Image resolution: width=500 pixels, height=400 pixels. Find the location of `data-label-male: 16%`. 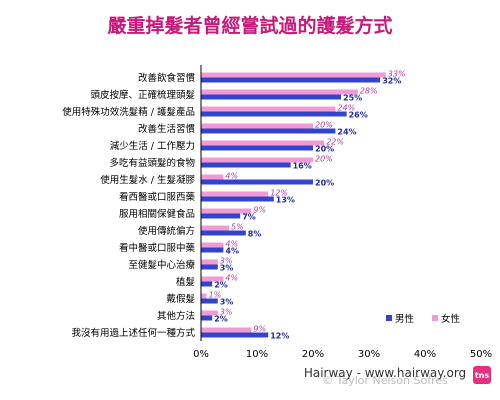

data-label-male: 16% is located at coordinates (302, 166).